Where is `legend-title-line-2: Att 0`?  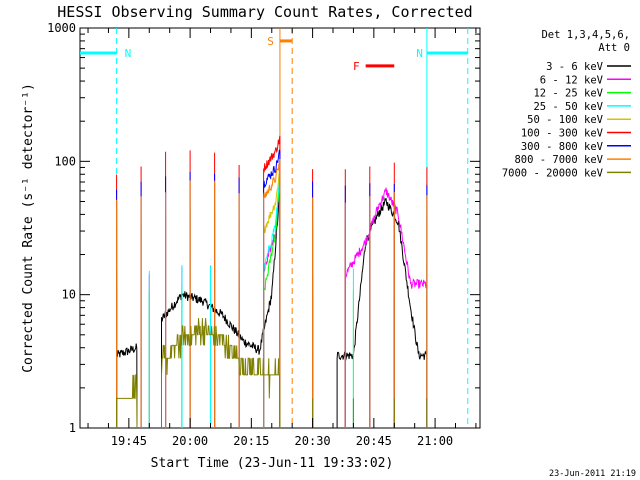 legend-title-line-2: Att 0 is located at coordinates (614, 48).